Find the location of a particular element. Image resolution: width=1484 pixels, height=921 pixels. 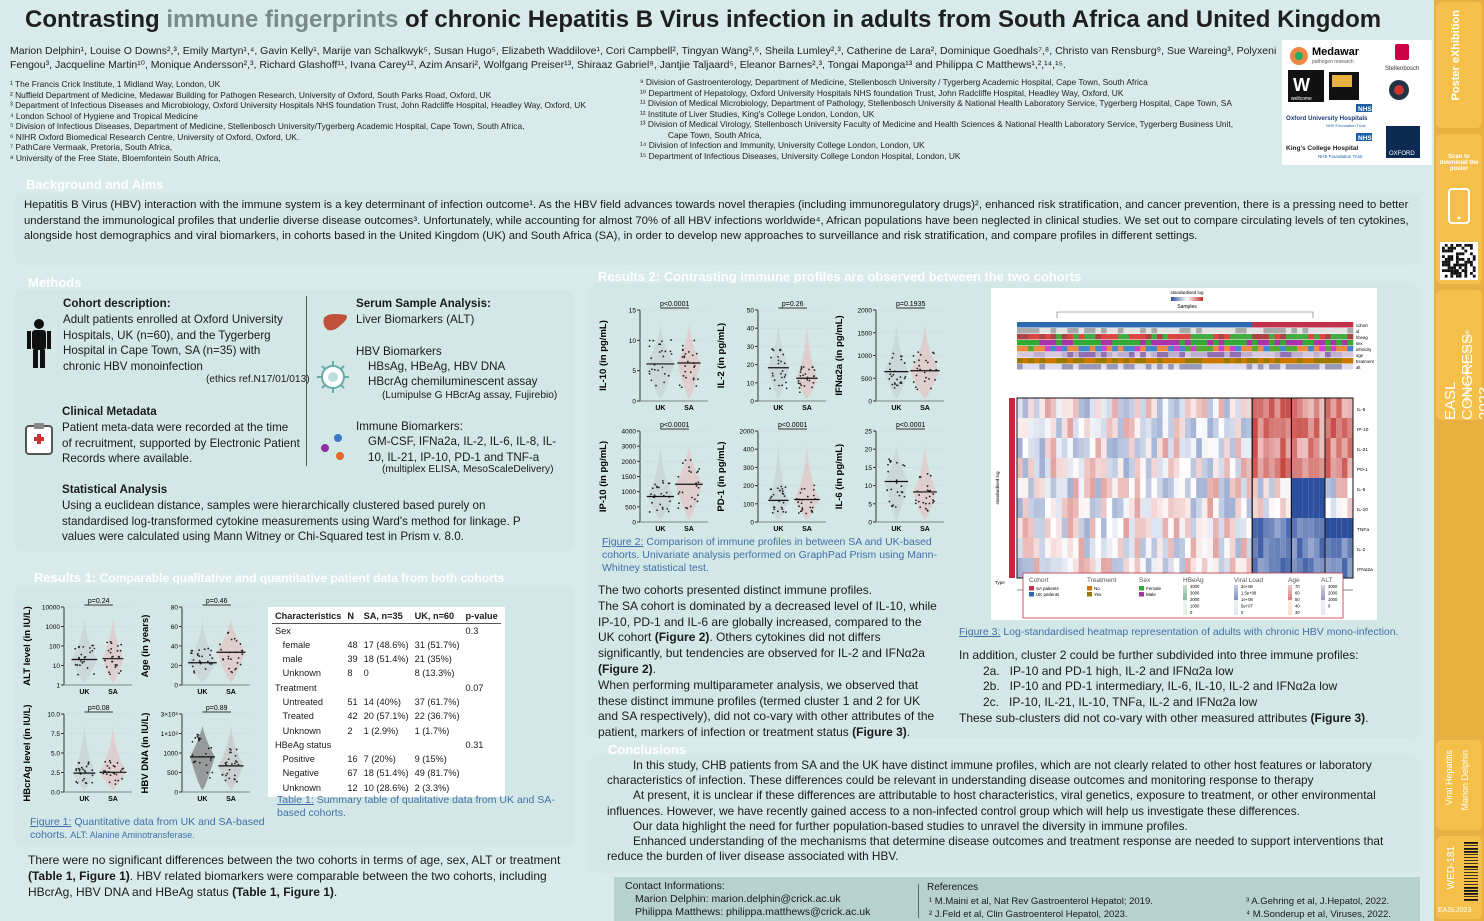

legend-tick: 70 is located at coordinates (1297, 586).